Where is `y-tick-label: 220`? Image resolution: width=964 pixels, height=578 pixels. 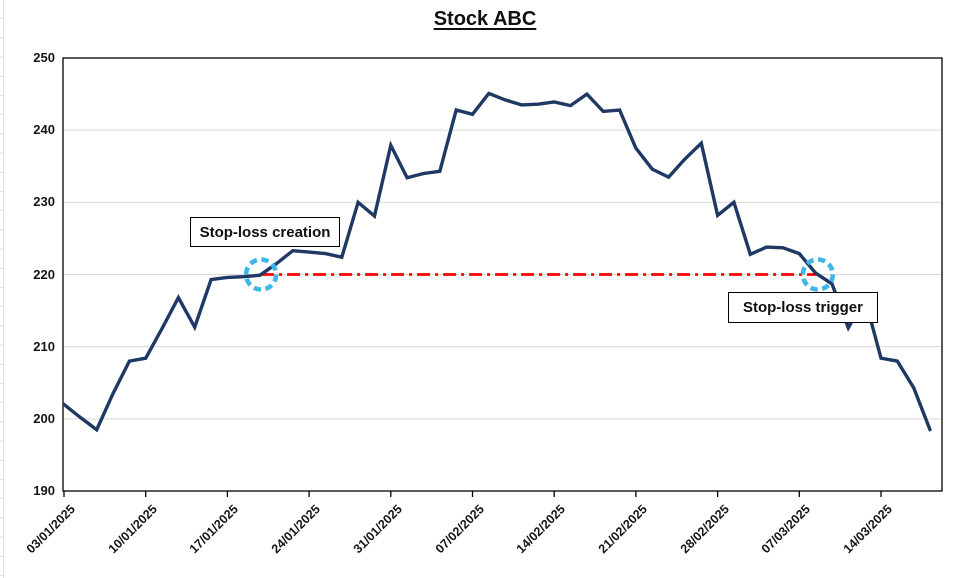
y-tick-label: 220 is located at coordinates (44, 274).